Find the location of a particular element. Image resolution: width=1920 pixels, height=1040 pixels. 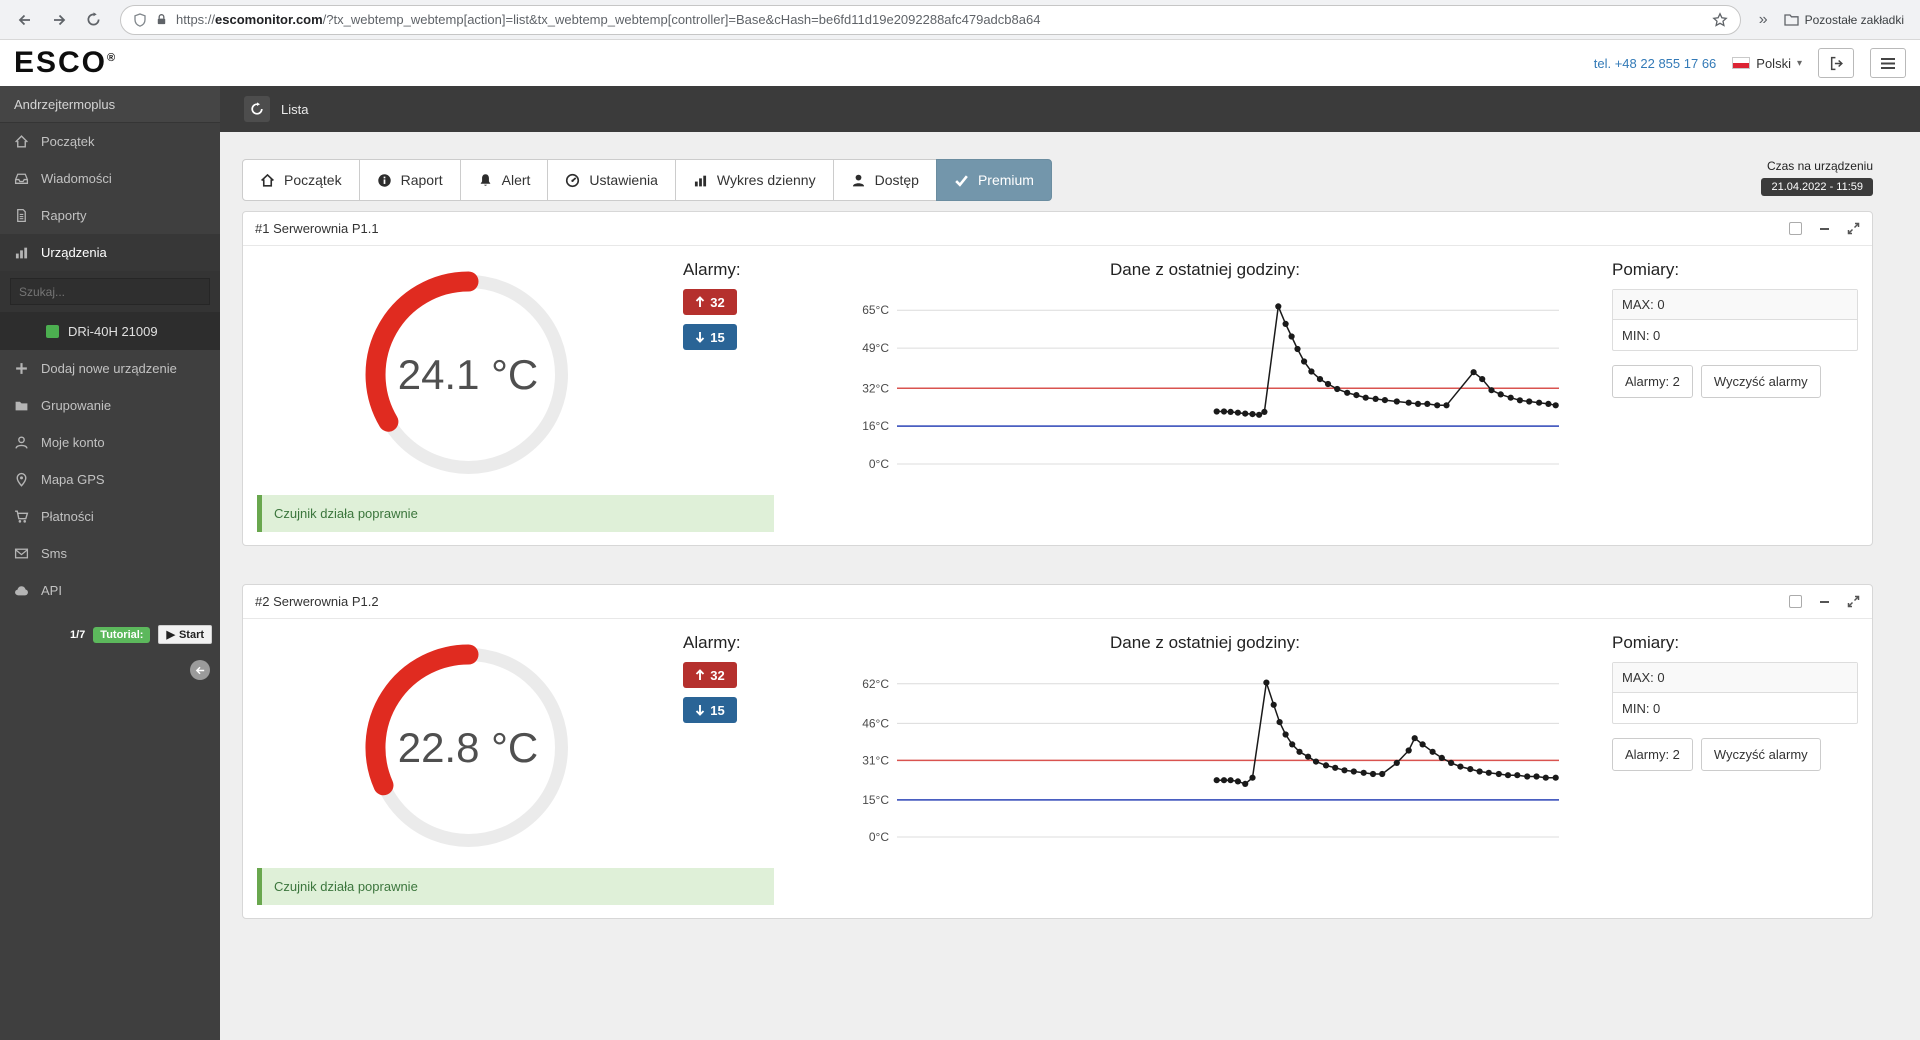

sidebar-item-moje-konto: Moje konto is located at coordinates (110, 442).